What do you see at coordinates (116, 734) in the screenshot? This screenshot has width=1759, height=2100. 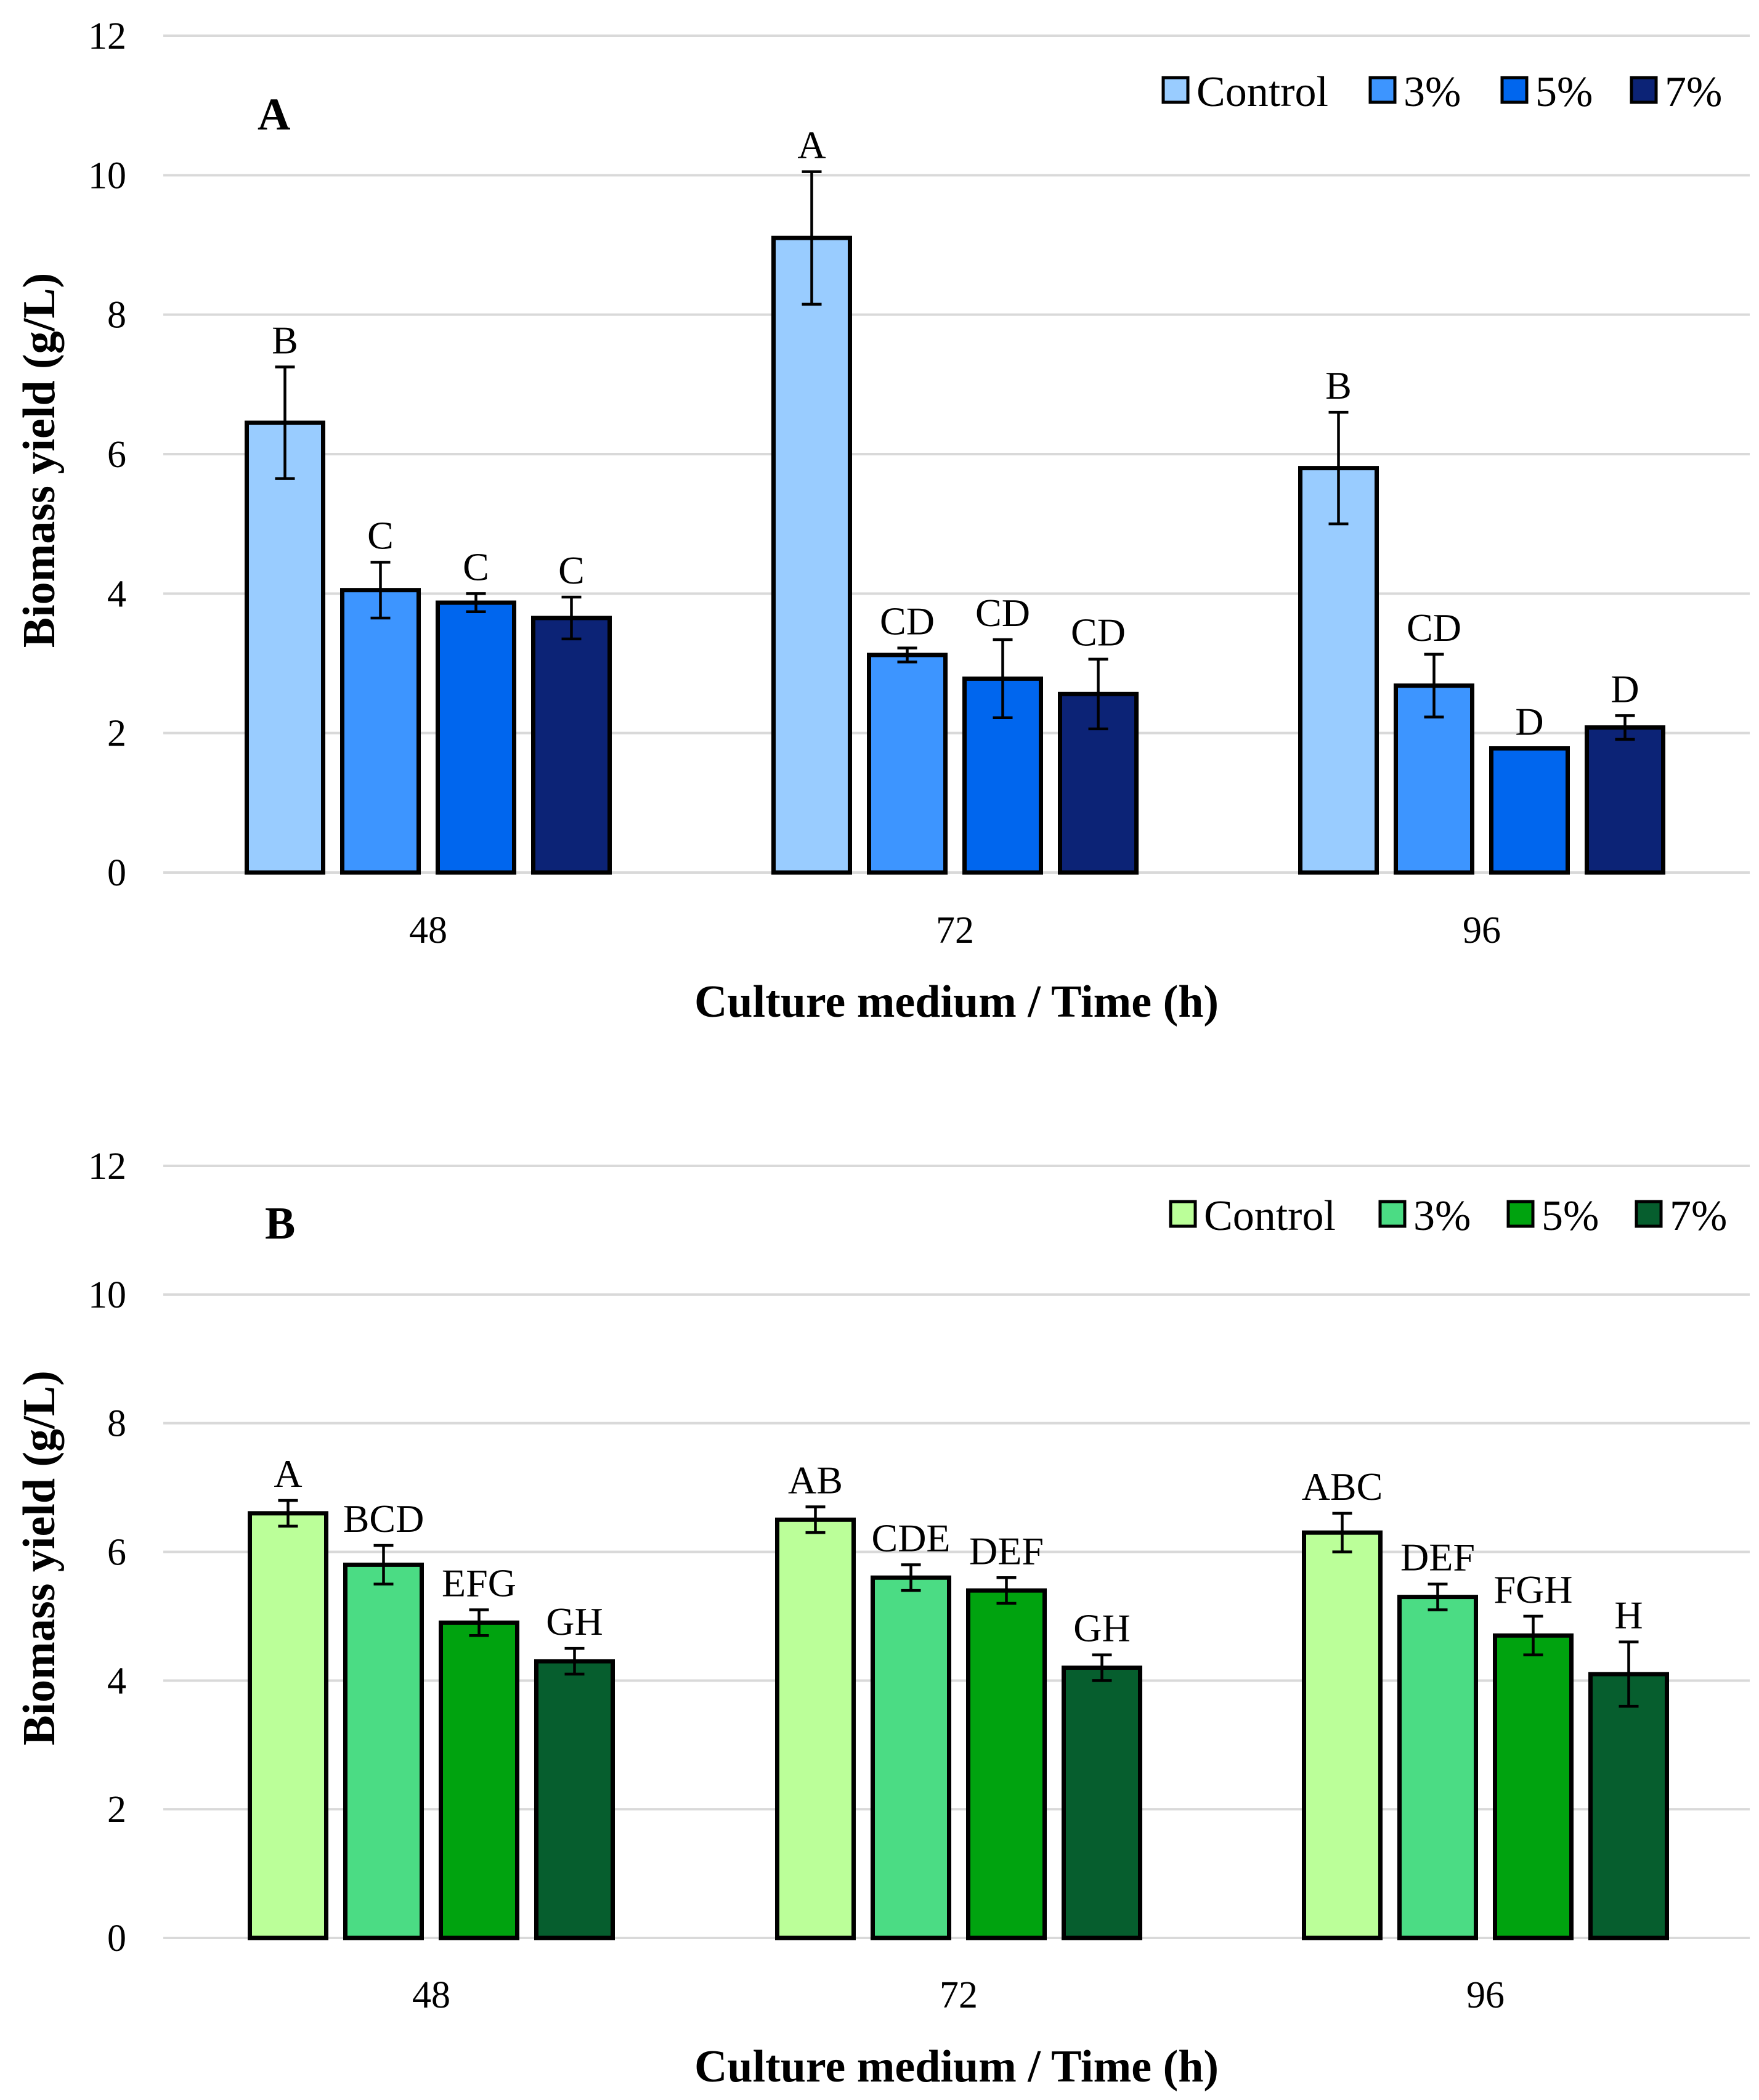 I see `panel-a-y-tick-2: 2` at bounding box center [116, 734].